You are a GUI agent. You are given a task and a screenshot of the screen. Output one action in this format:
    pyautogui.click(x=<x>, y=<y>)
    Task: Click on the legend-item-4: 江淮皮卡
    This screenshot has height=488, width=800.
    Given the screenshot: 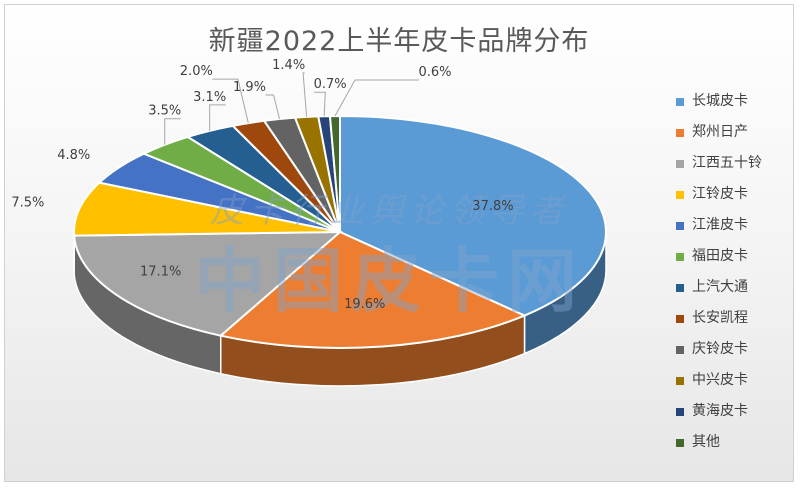 What is the action you would take?
    pyautogui.click(x=732, y=225)
    